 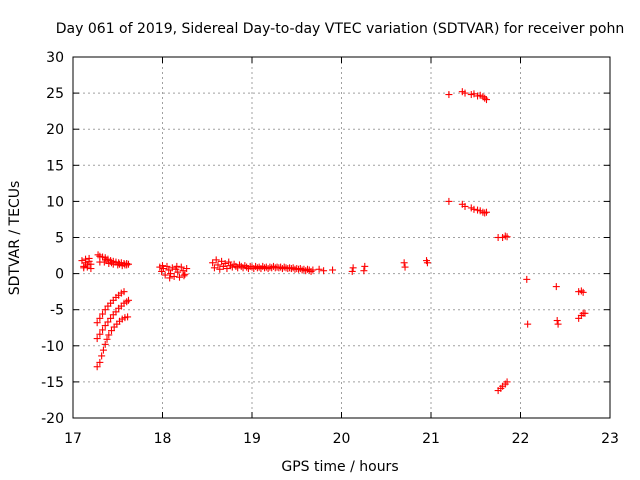 What do you see at coordinates (521, 439) in the screenshot?
I see `x-tick-label: 22` at bounding box center [521, 439].